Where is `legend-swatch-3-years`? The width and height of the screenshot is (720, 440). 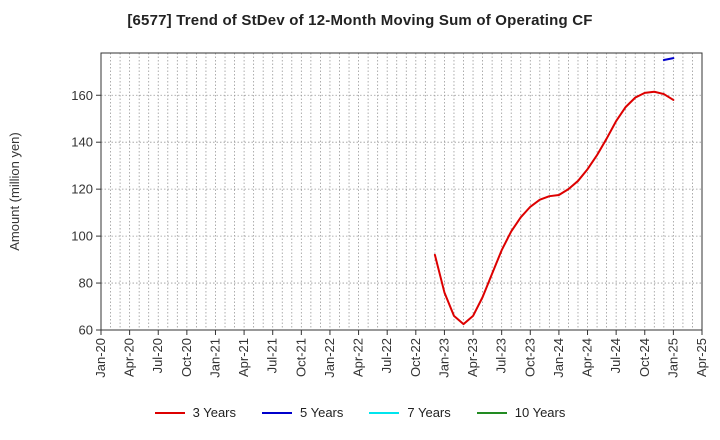 legend-swatch-3-years is located at coordinates (169, 412).